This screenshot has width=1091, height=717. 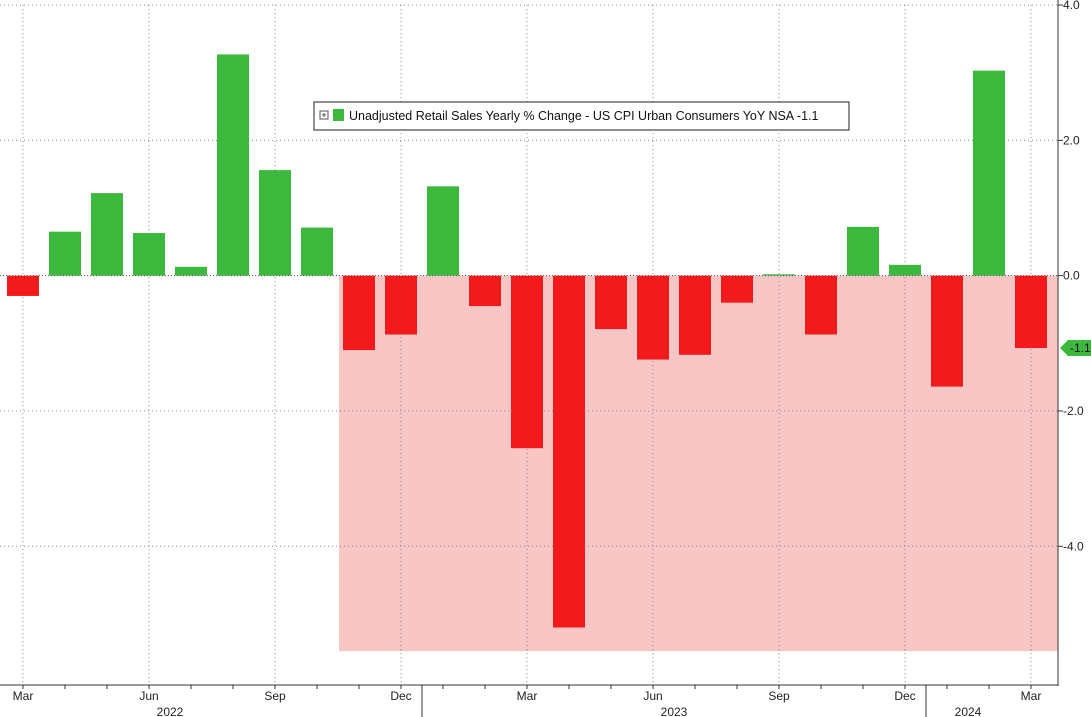 What do you see at coordinates (1073, 411) in the screenshot?
I see `y-tick-label: -2.0` at bounding box center [1073, 411].